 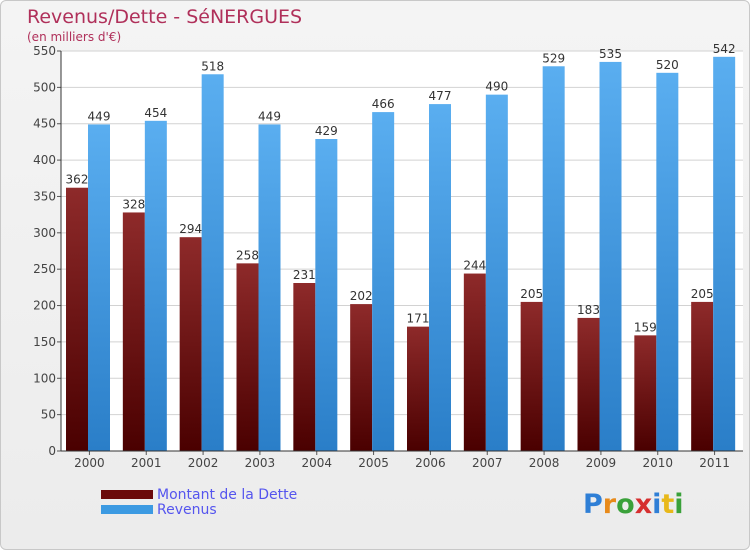 I want to click on proxiti-logo: Proxiti, so click(x=633, y=504).